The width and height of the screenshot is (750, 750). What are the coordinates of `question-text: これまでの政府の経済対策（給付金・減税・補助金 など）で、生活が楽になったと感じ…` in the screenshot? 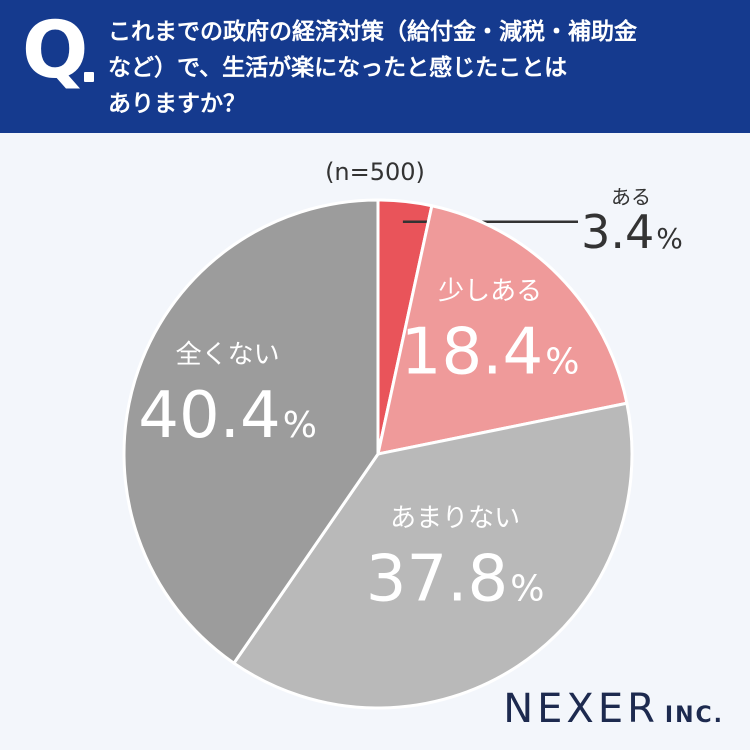 It's located at (423, 68).